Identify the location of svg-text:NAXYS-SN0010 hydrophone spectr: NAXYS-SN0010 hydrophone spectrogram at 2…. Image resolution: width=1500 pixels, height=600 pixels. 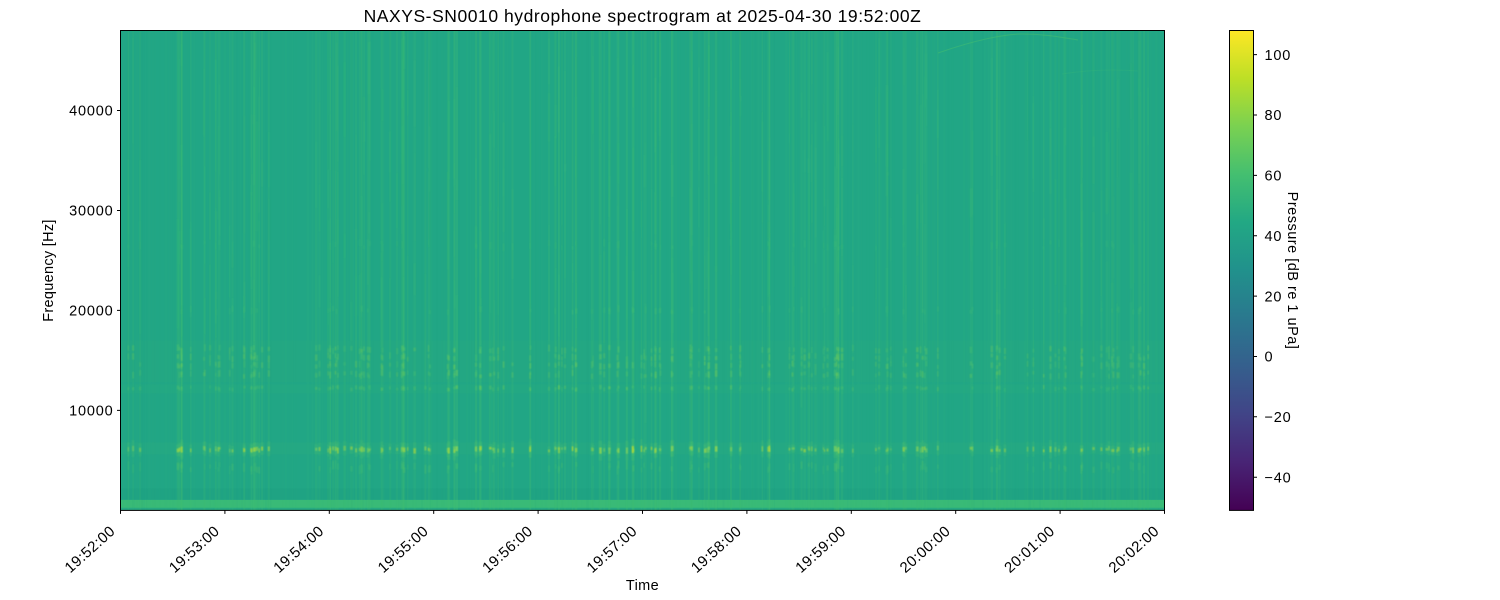
(643, 16).